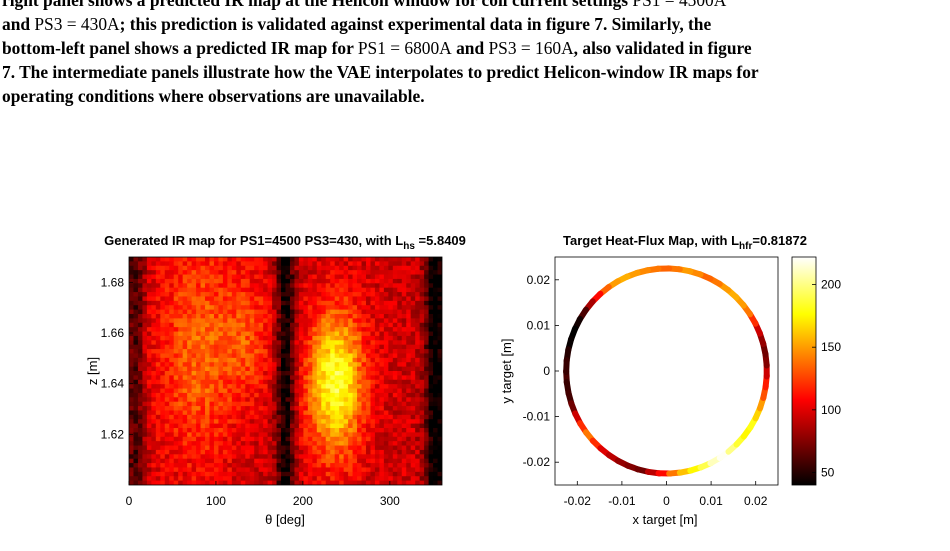 The height and width of the screenshot is (551, 950). What do you see at coordinates (113, 333) in the screenshot?
I see `heatmap-ytick-label: 1.66` at bounding box center [113, 333].